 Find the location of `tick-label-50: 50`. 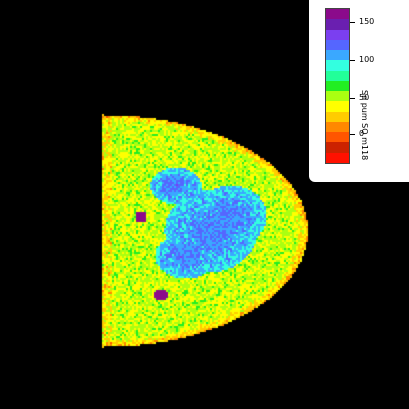

tick-label-50: 50 is located at coordinates (364, 97).